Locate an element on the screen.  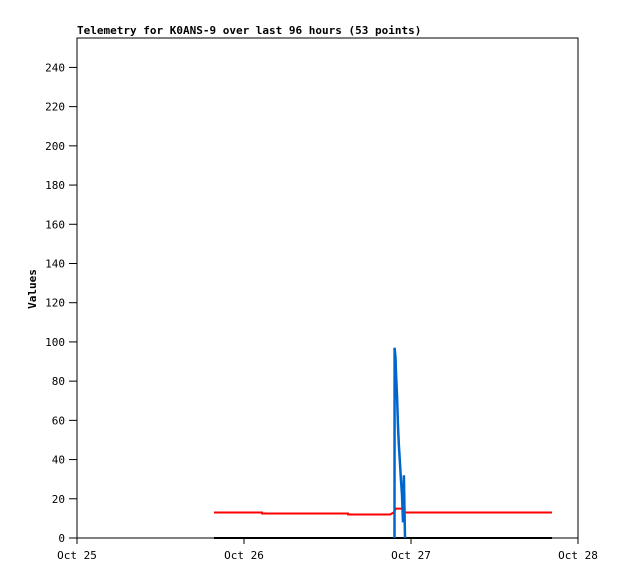
y-tick-label: 100 is located at coordinates (55, 342).